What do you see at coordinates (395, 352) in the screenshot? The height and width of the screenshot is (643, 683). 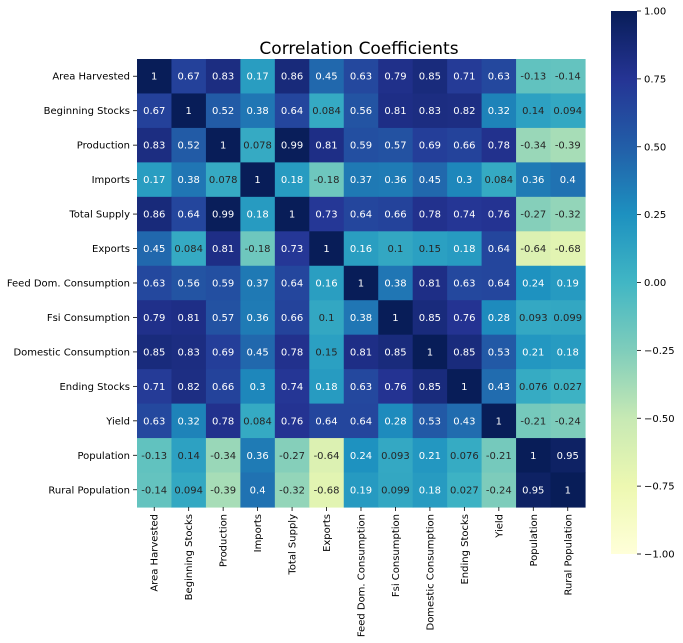 I see `cell-value-label: 0.85` at bounding box center [395, 352].